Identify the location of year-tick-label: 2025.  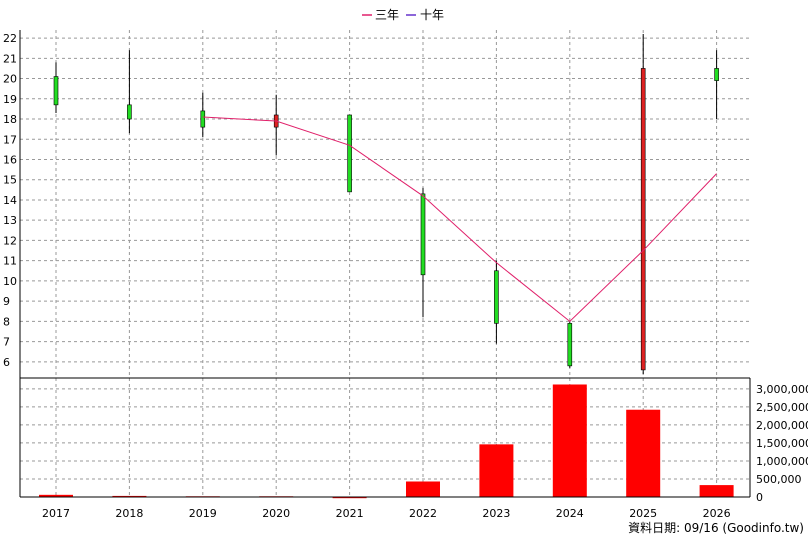
(643, 513).